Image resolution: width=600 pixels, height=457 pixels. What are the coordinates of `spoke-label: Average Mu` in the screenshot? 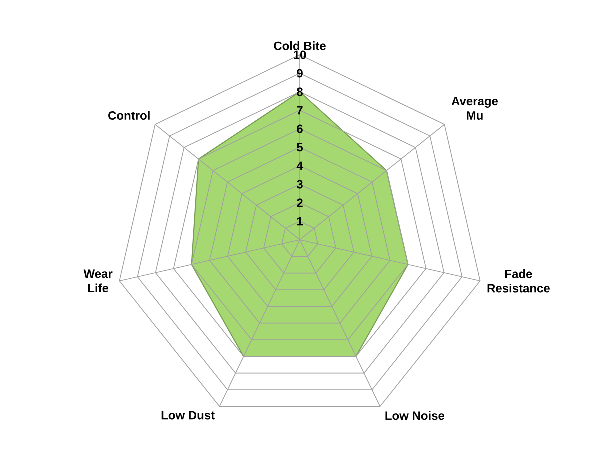 It's located at (475, 108).